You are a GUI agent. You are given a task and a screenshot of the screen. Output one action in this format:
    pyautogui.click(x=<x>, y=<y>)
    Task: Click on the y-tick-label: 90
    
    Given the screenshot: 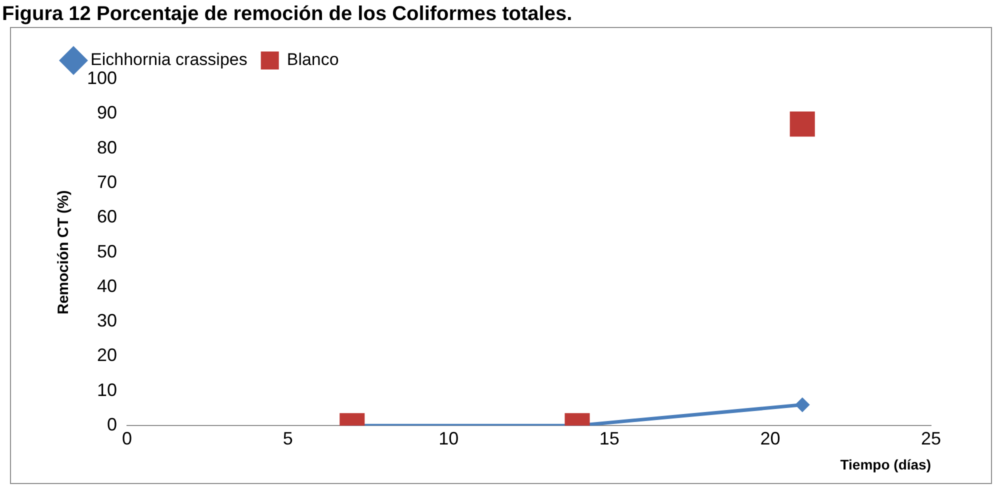 What is the action you would take?
    pyautogui.click(x=107, y=112)
    